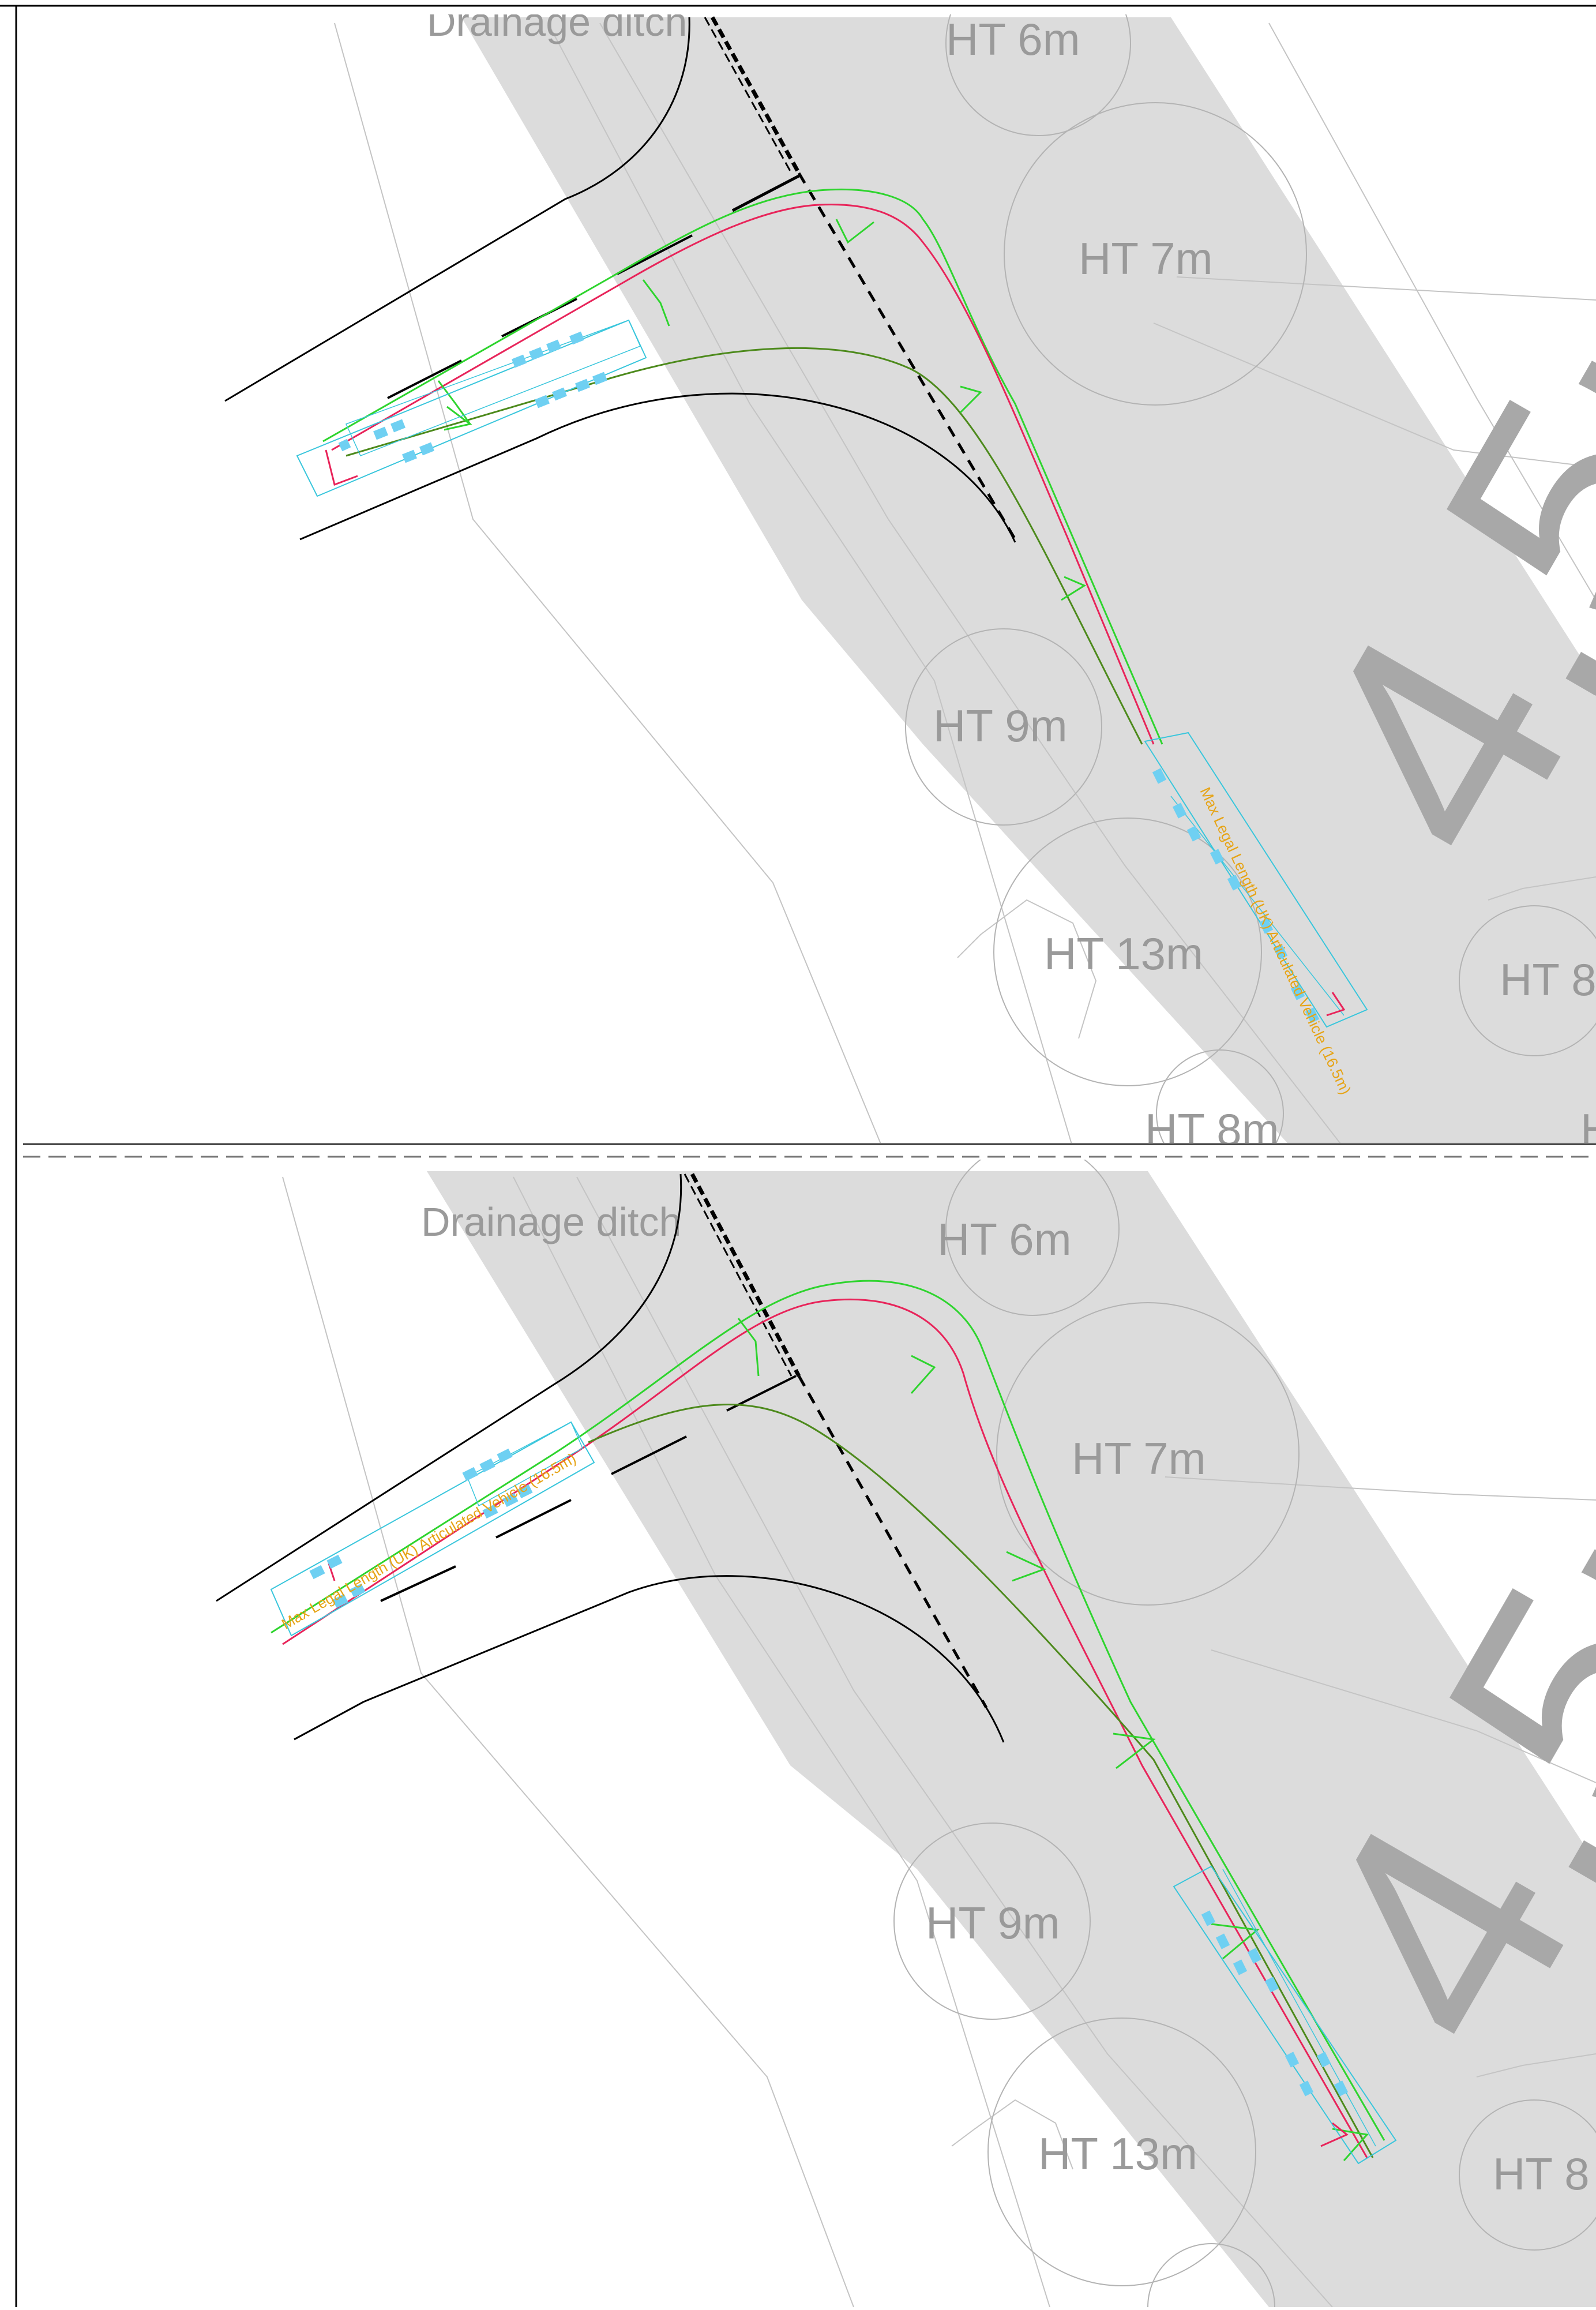 This screenshot has width=1596, height=2310. I want to click on swept-path-outer, so click(742, 466).